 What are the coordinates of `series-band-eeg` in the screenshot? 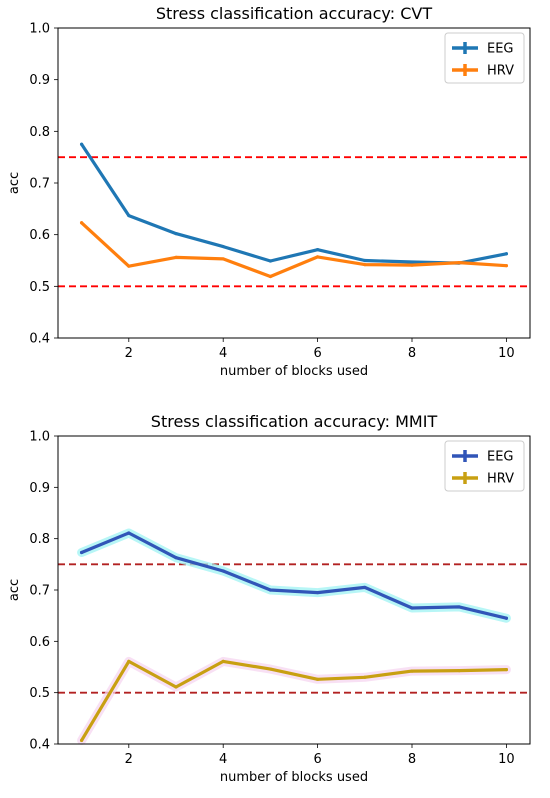 It's located at (294, 575).